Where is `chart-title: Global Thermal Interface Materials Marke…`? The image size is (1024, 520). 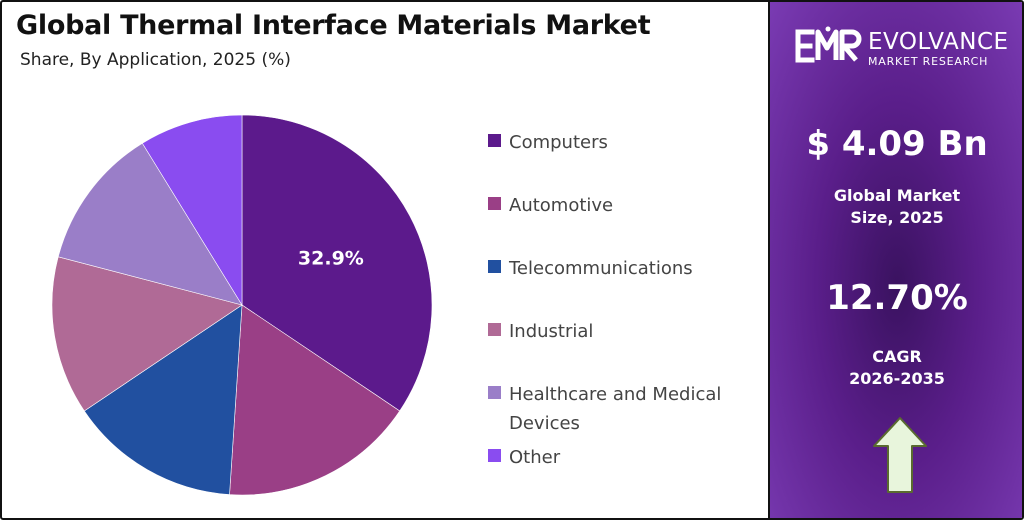 chart-title: Global Thermal Interface Materials Marke… is located at coordinates (333, 25).